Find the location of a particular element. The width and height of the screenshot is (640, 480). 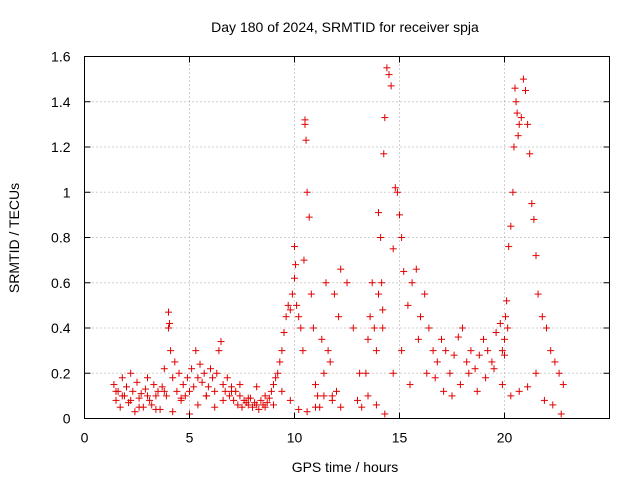

x-axis-label: GPS time / hours is located at coordinates (345, 467).